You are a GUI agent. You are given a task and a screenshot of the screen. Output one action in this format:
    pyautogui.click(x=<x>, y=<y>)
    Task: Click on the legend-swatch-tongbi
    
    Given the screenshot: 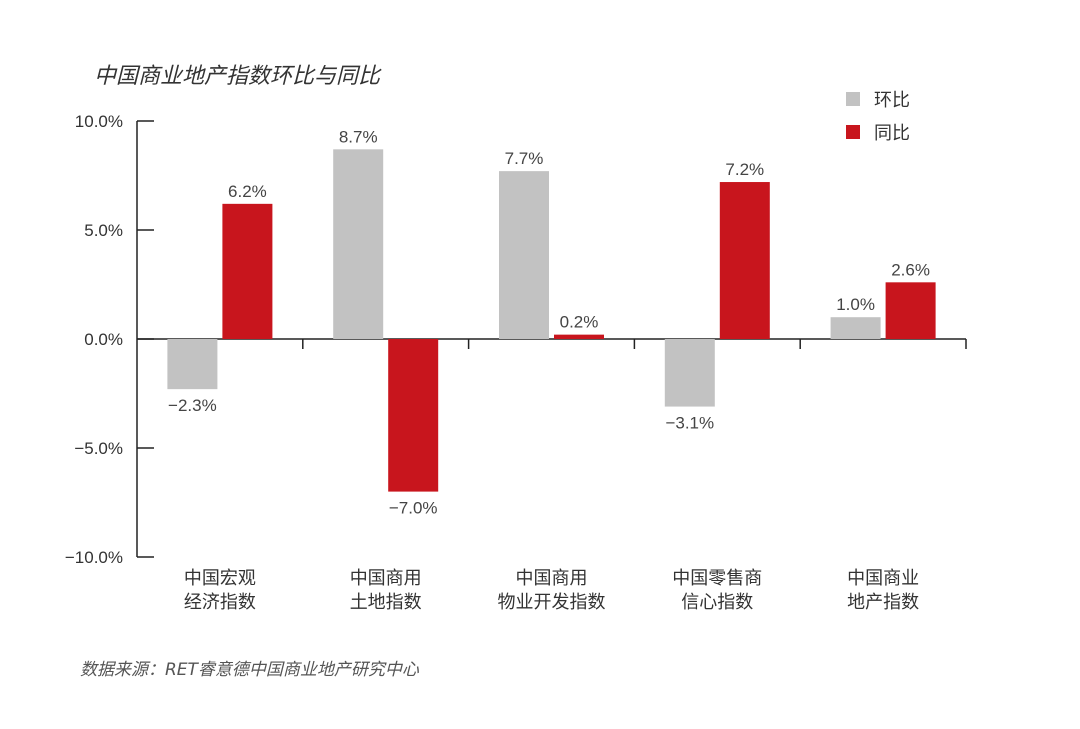 What is the action you would take?
    pyautogui.click(x=853, y=132)
    